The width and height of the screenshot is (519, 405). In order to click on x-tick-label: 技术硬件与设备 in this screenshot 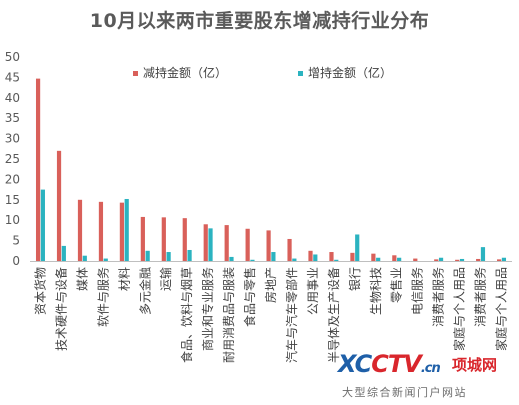, I will do `click(61, 309)`.